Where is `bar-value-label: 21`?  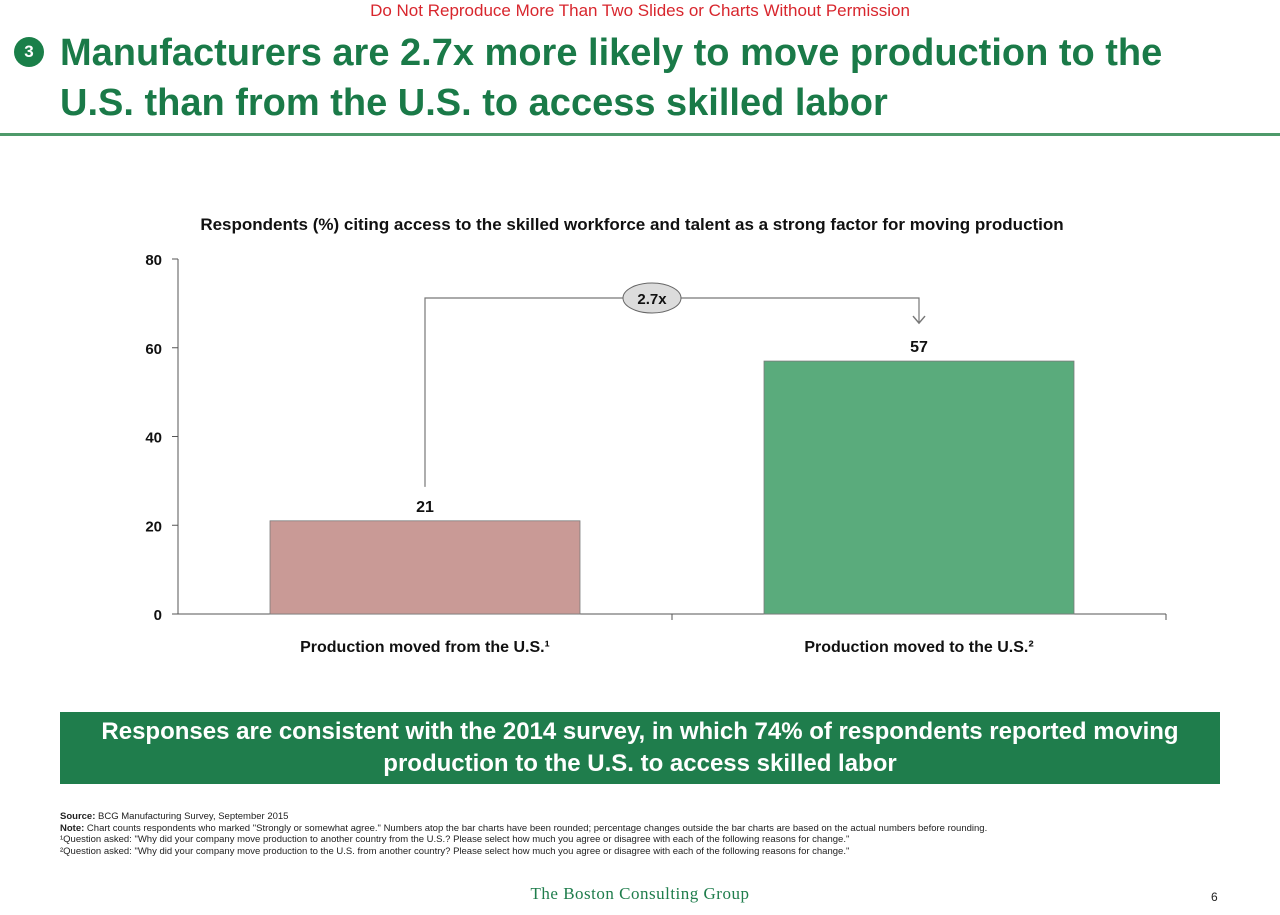 bar-value-label: 21 is located at coordinates (425, 507).